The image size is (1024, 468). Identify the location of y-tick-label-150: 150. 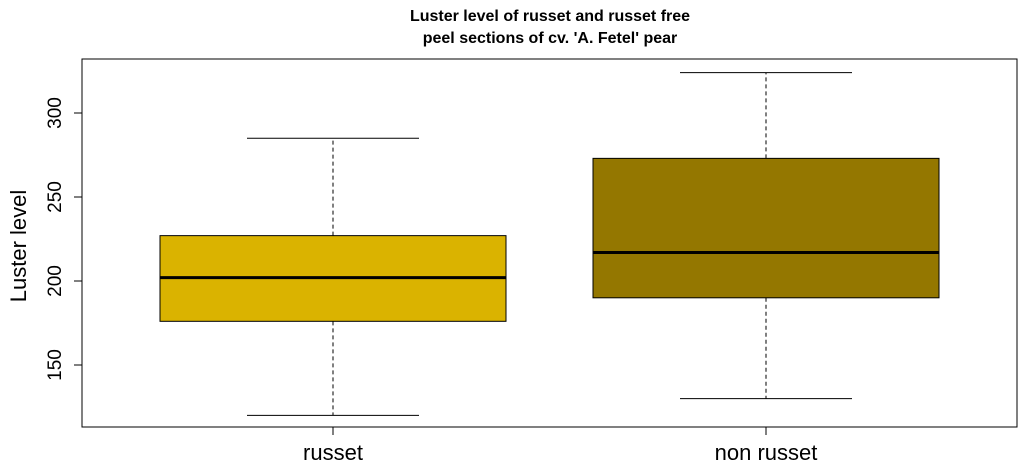
(55, 365).